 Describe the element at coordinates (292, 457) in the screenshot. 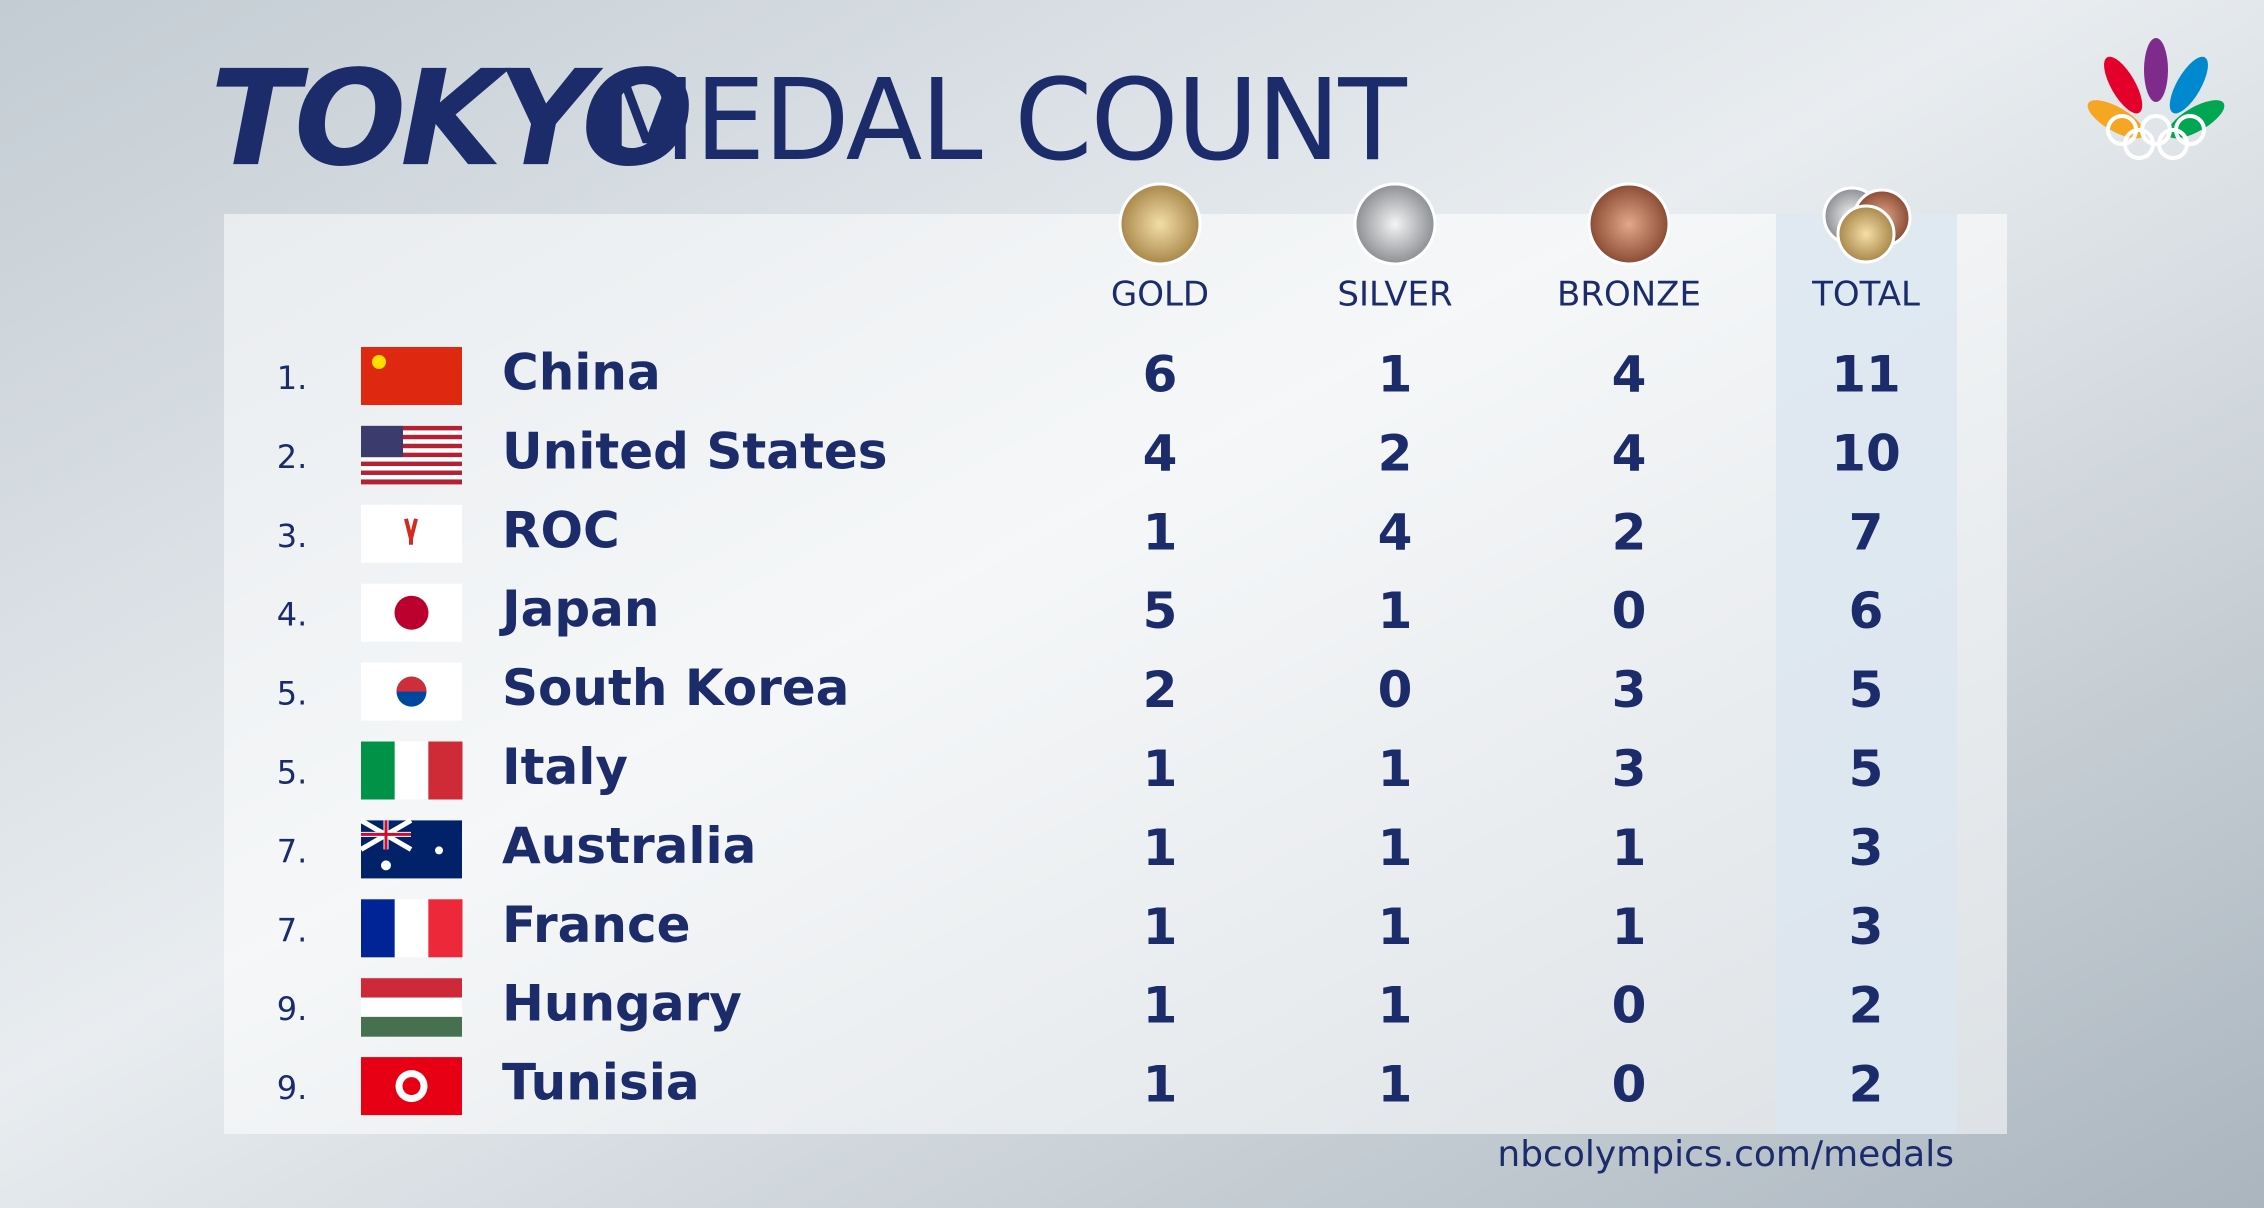

I see `rank: 2.` at that location.